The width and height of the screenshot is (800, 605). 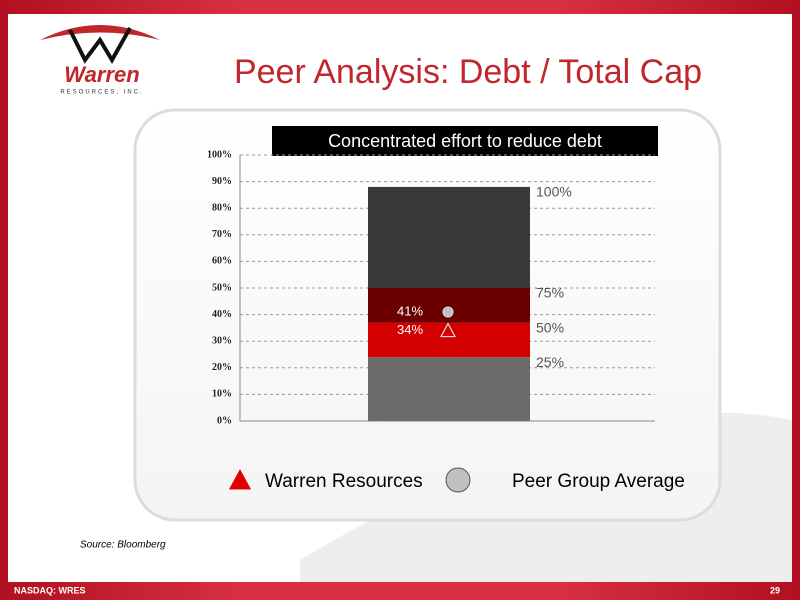 What do you see at coordinates (222, 207) in the screenshot?
I see `y-tick-label: 80%` at bounding box center [222, 207].